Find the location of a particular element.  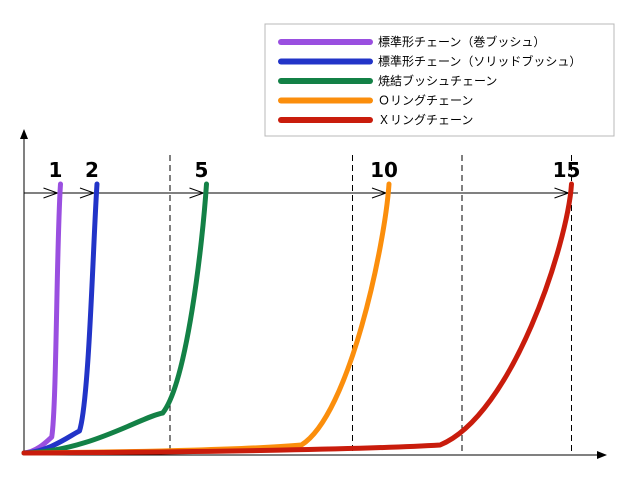

life-label-2: 2 is located at coordinates (92, 170).